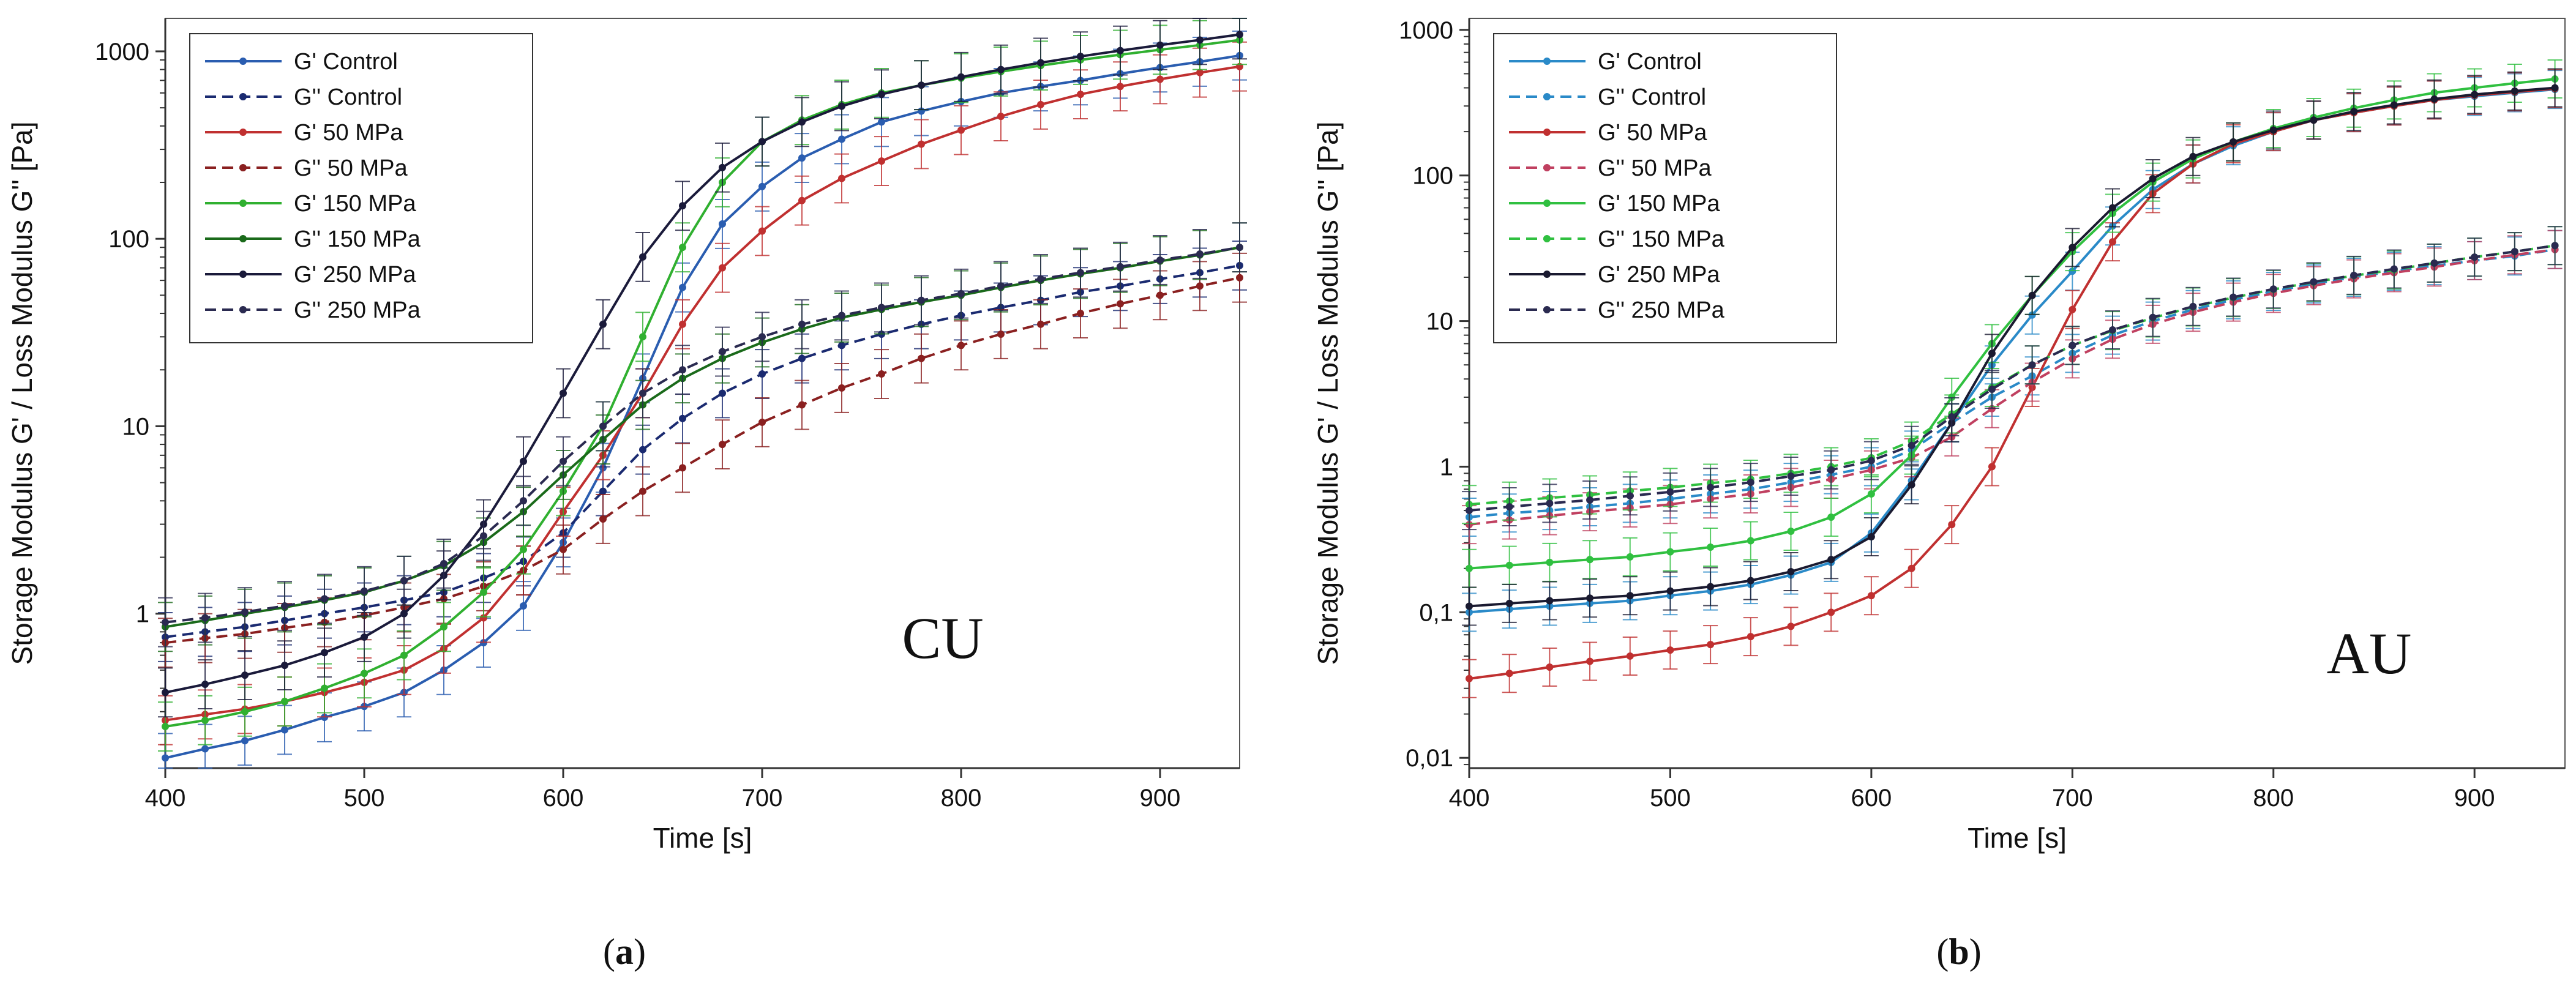 Image resolution: width=2576 pixels, height=986 pixels. Describe the element at coordinates (1160, 798) in the screenshot. I see `x-tick-label: 900` at that location.